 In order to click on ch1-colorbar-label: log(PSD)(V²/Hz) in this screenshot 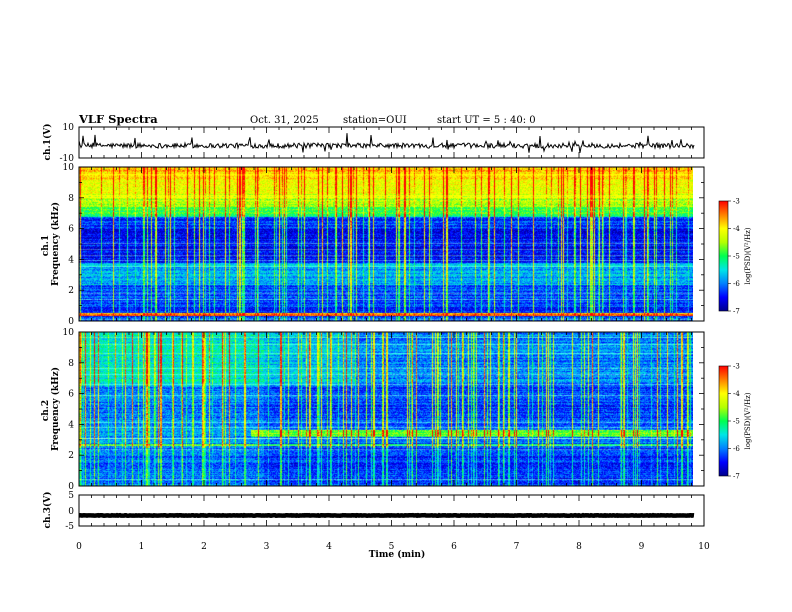, I will do `click(748, 255)`.